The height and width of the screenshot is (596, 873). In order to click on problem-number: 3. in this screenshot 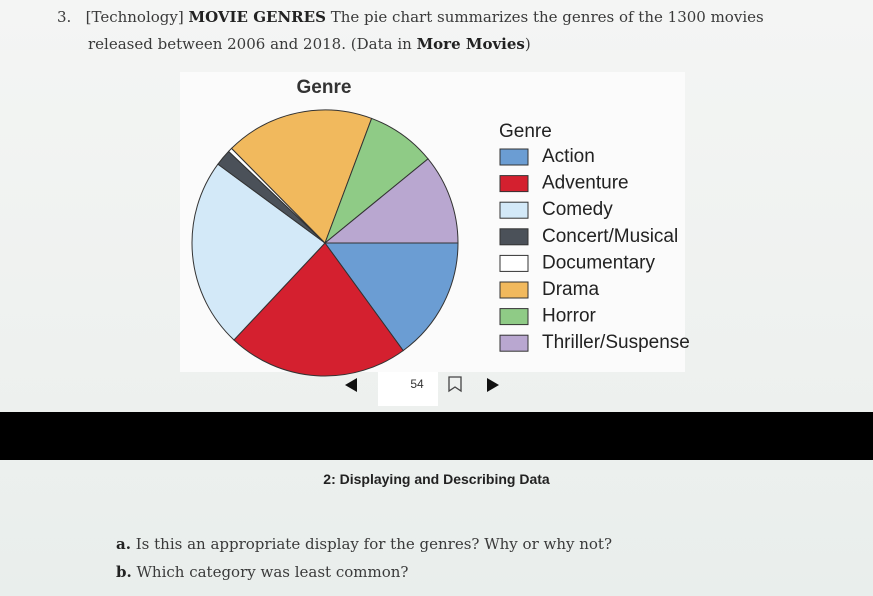, I will do `click(64, 17)`.